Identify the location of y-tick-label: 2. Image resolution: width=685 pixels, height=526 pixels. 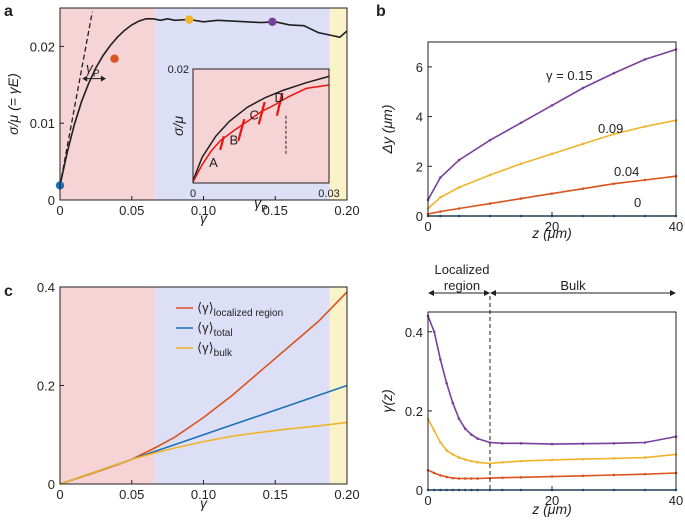
(419, 166).